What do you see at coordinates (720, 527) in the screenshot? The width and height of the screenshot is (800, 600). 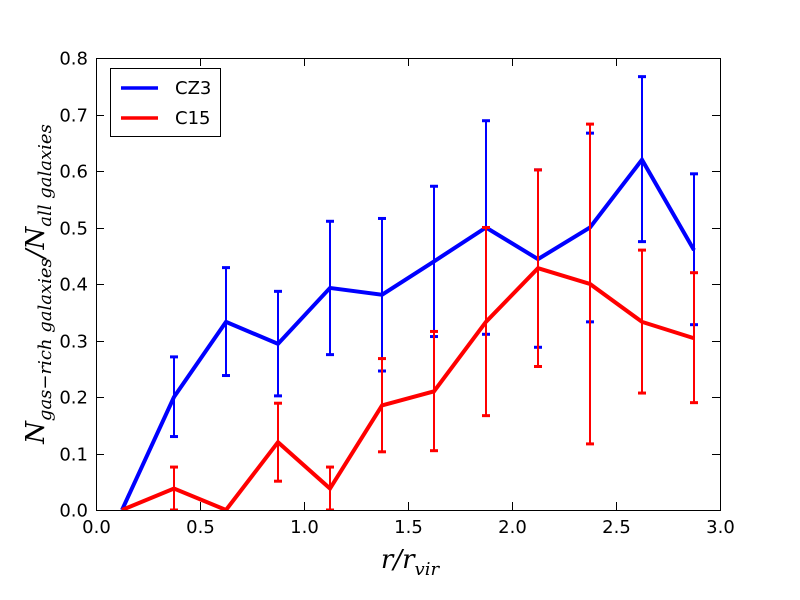 I see `x-tick-label: 3.0` at bounding box center [720, 527].